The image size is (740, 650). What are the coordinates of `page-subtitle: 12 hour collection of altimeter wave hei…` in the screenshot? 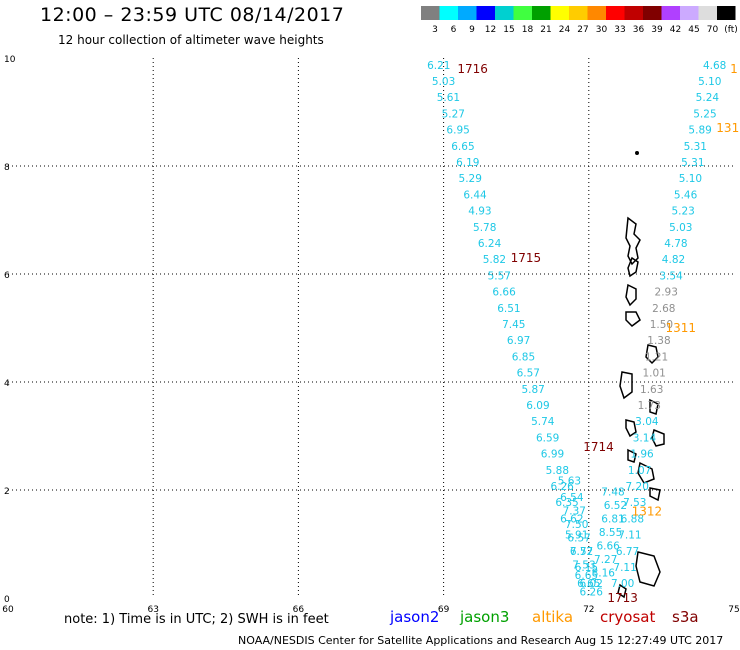 It's located at (191, 40).